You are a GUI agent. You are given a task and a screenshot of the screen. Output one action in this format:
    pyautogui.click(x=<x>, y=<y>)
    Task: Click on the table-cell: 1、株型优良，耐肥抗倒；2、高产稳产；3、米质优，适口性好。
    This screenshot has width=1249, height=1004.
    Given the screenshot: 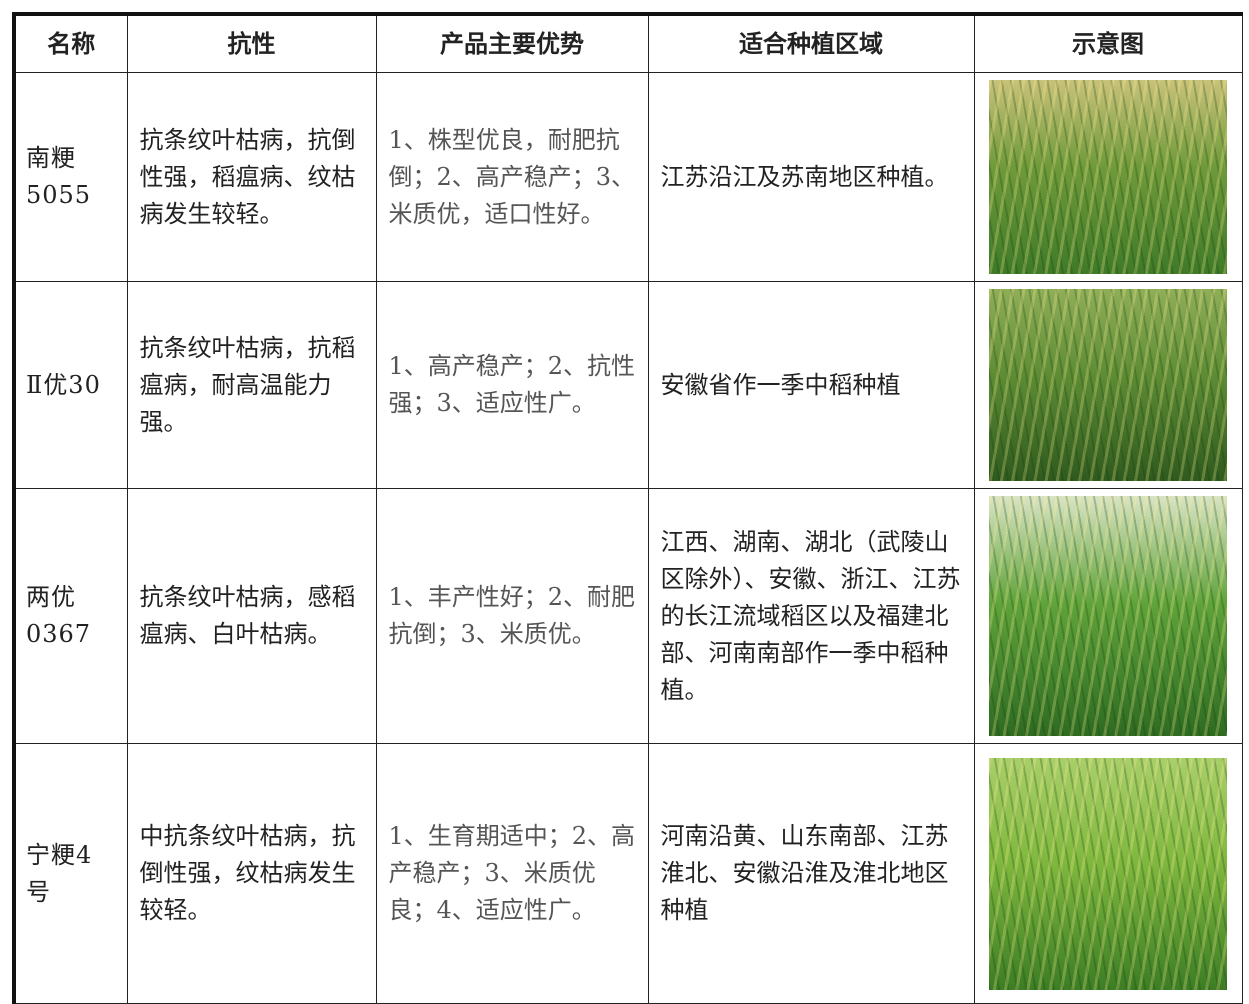 What is the action you would take?
    pyautogui.click(x=512, y=177)
    